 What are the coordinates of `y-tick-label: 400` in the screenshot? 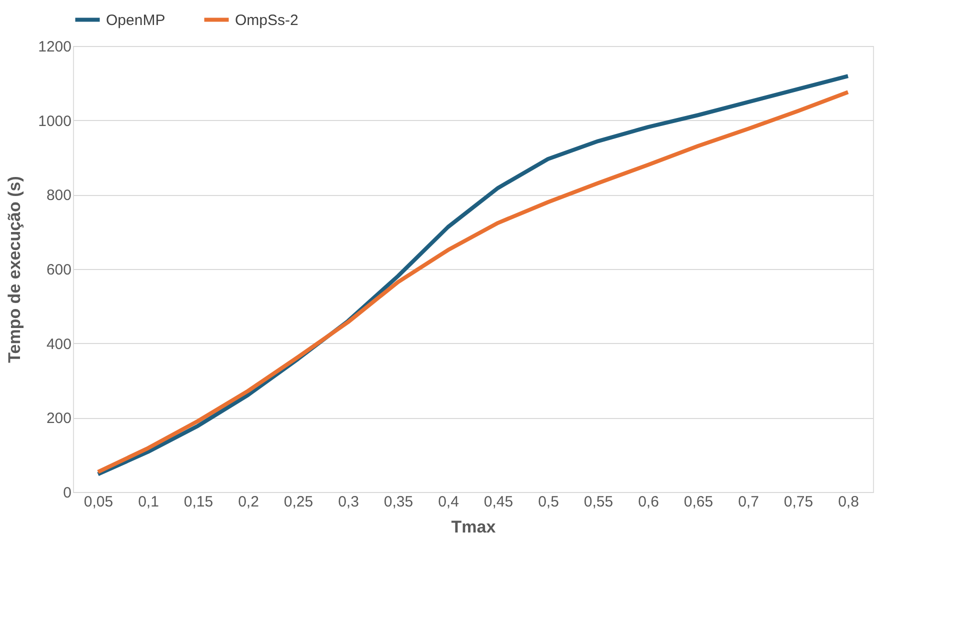 It's located at (59, 344).